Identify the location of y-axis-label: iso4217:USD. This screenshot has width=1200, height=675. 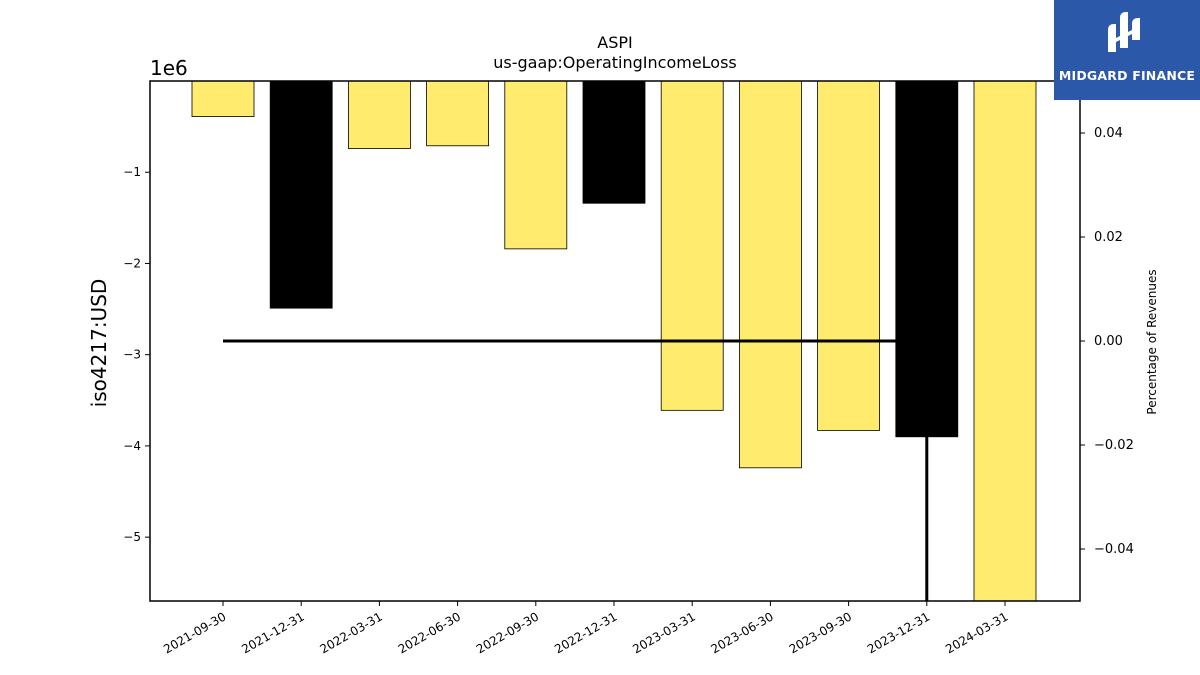
(99, 343).